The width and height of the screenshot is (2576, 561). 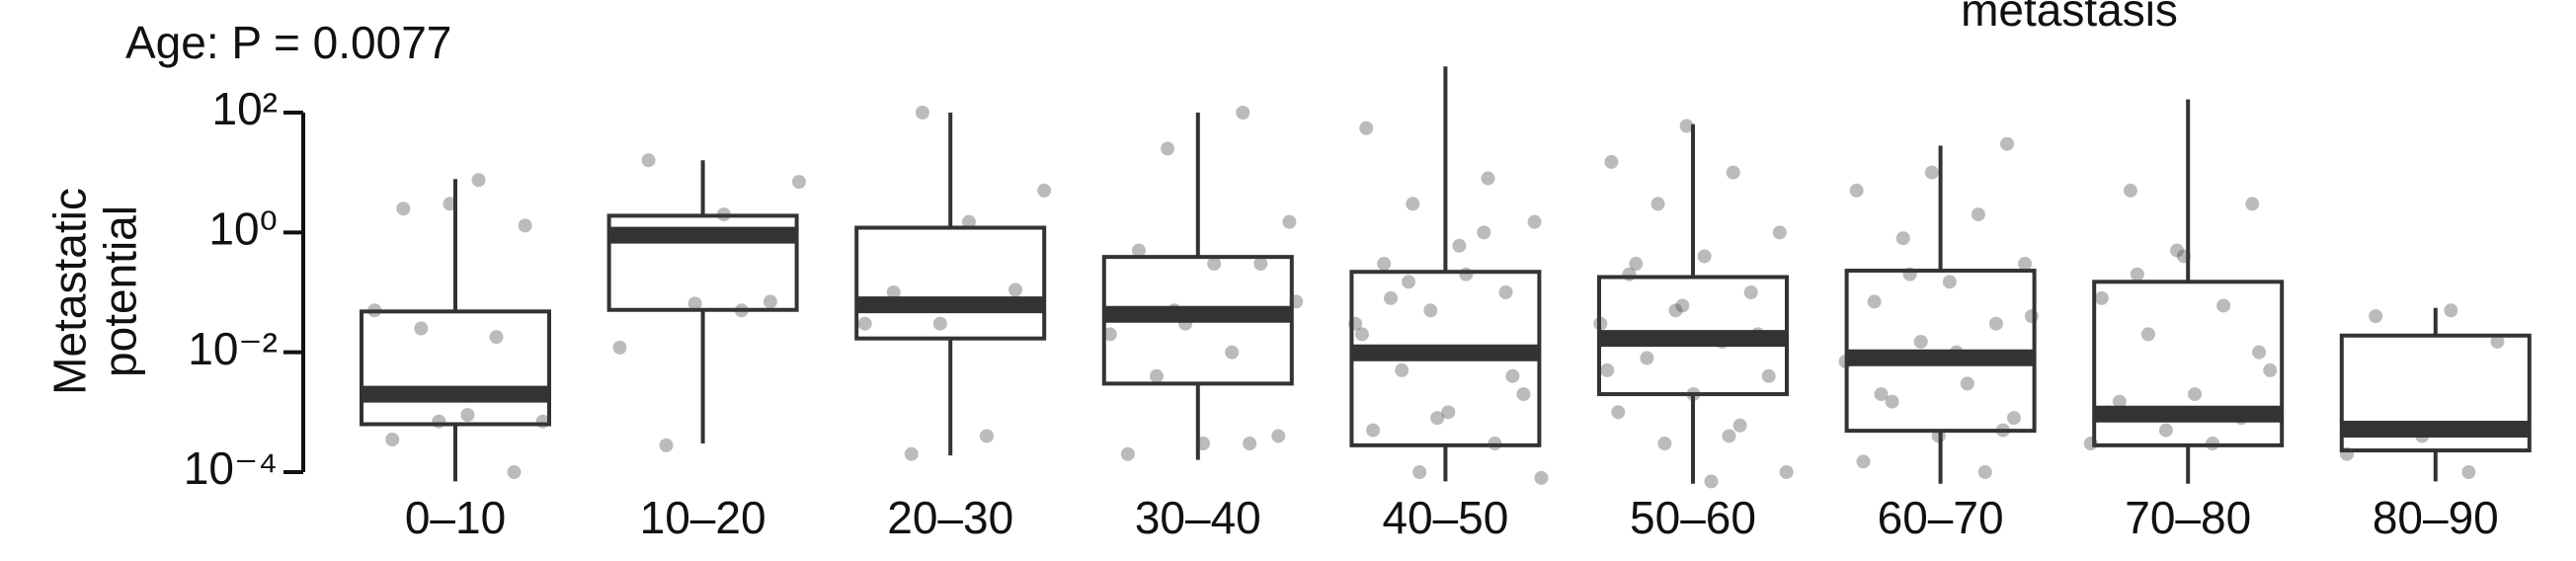 What do you see at coordinates (703, 517) in the screenshot?
I see `x-tick-label: 10–20` at bounding box center [703, 517].